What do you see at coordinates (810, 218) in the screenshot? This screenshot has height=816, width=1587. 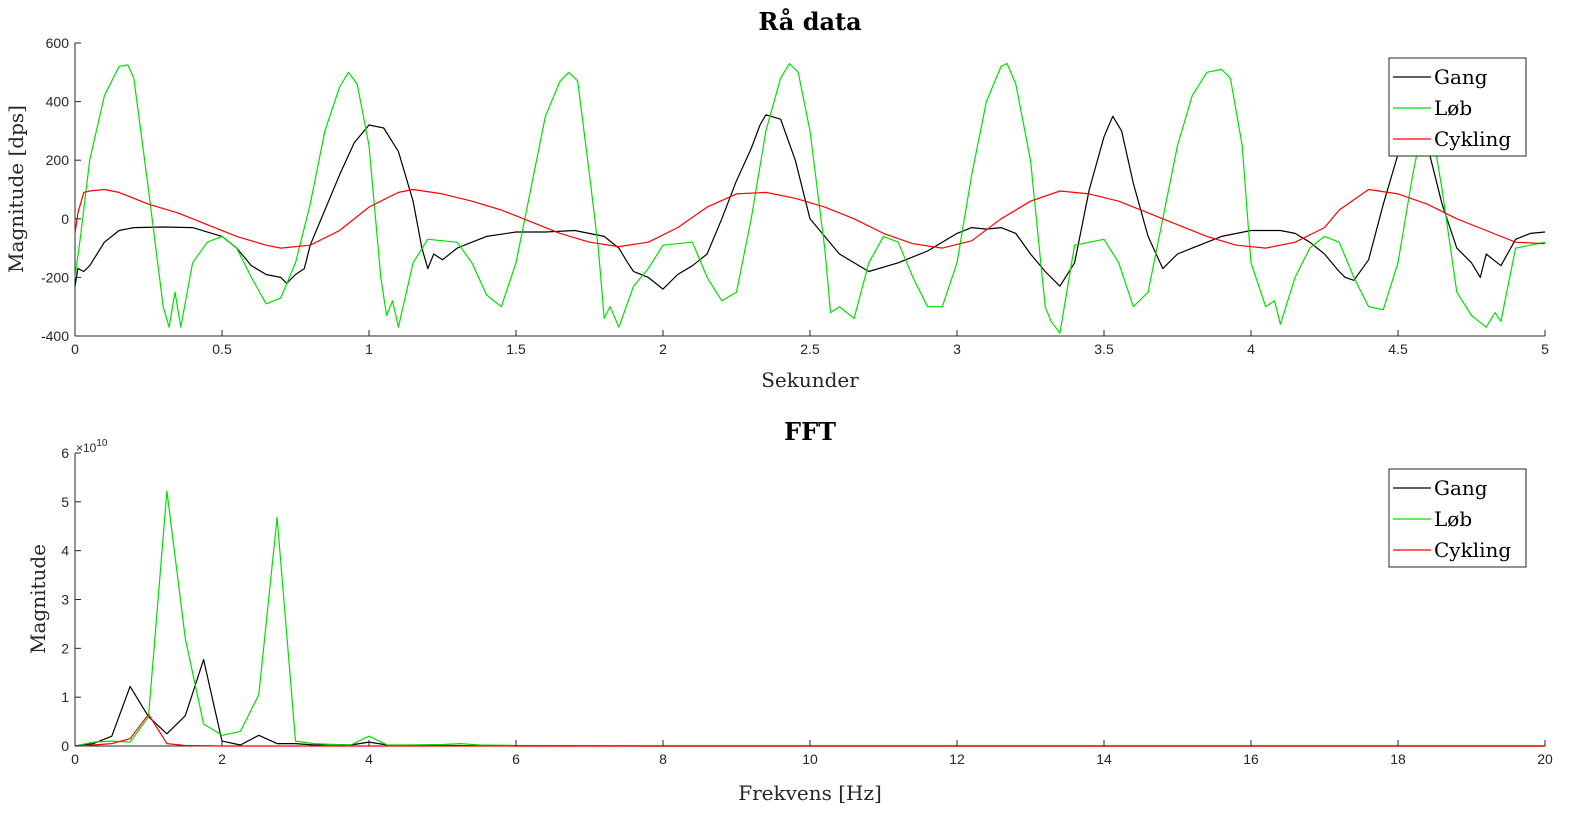 I see `series-line-cykling` at bounding box center [810, 218].